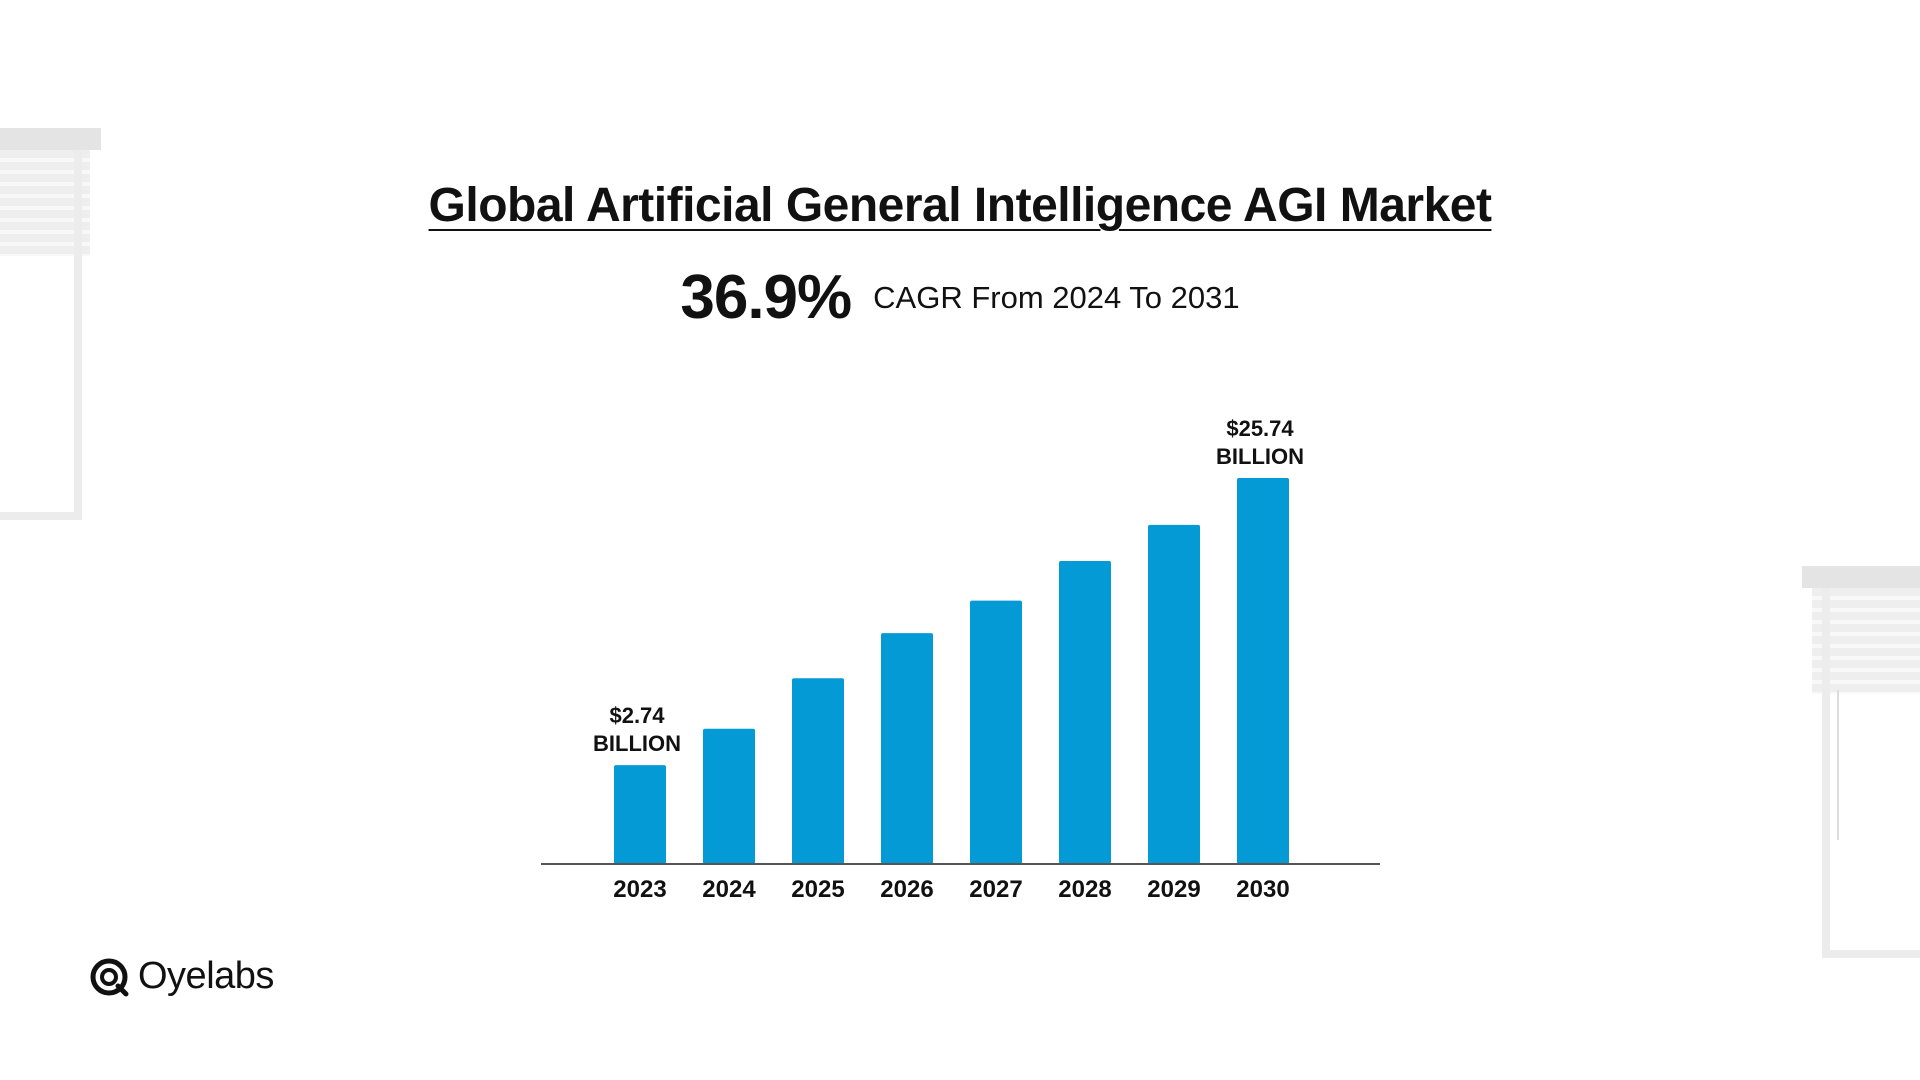  What do you see at coordinates (41, 516) in the screenshot?
I see `left-blind-base` at bounding box center [41, 516].